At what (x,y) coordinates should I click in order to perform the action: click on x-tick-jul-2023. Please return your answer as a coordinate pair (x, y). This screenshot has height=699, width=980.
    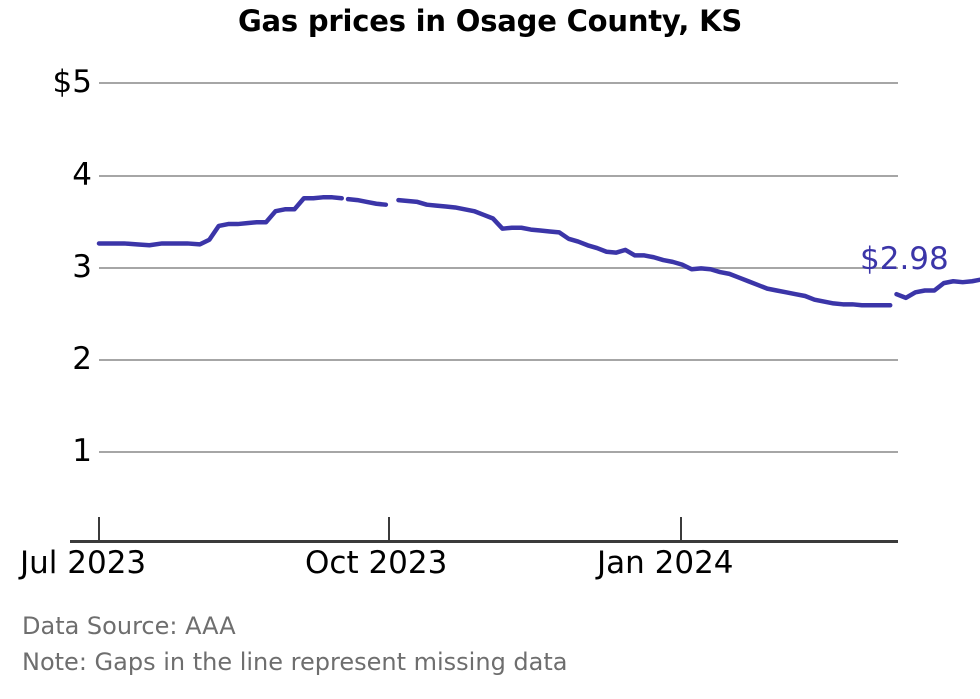
    Looking at the image, I should click on (99, 529).